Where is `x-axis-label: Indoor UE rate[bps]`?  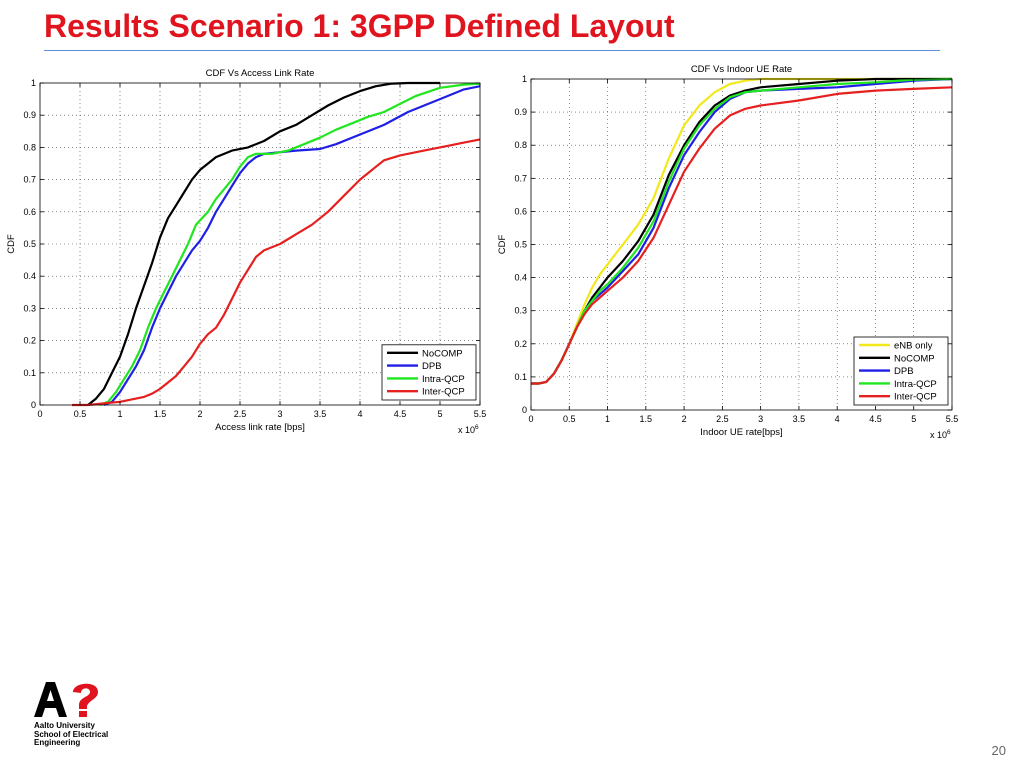 x-axis-label: Indoor UE rate[bps] is located at coordinates (741, 432).